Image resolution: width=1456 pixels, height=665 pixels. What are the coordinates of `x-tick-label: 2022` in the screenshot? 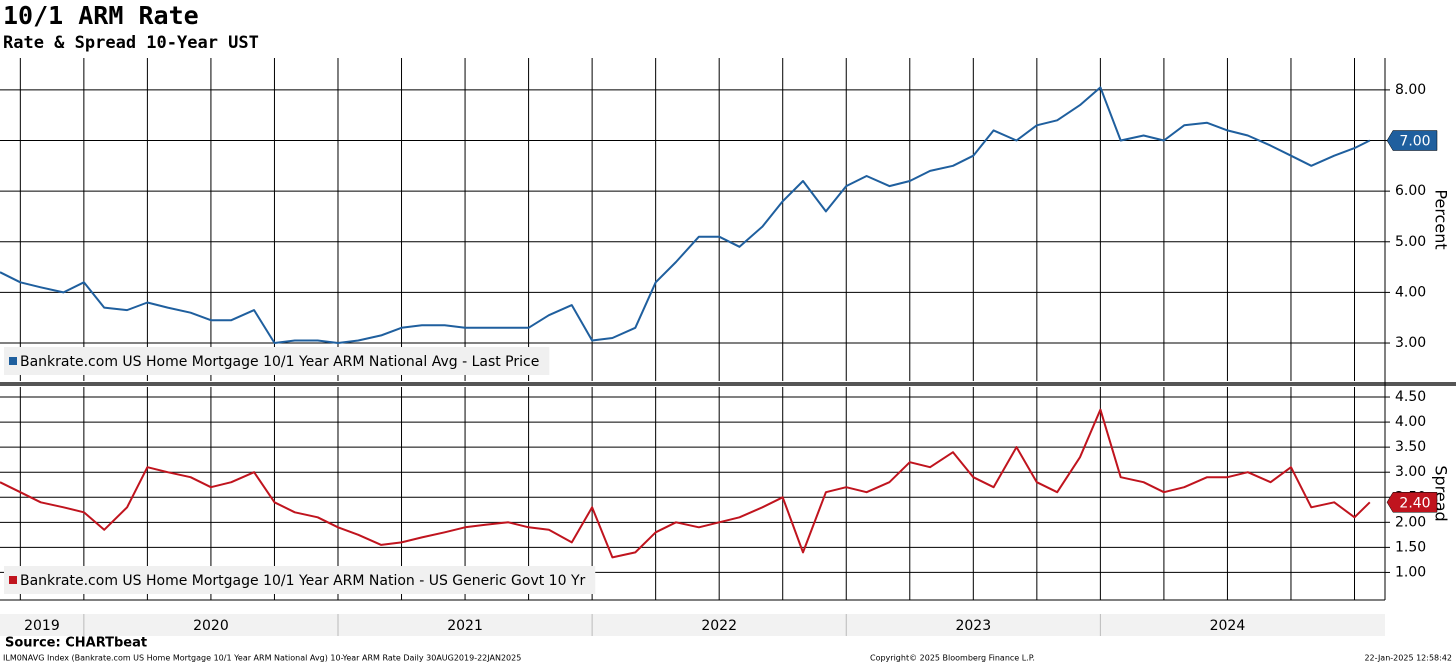 It's located at (719, 626).